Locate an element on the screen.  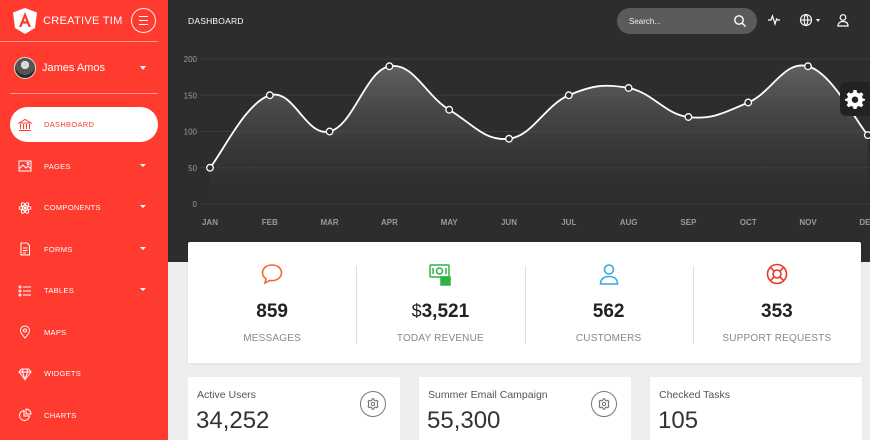
stat-messages: 859 MESSAGES is located at coordinates (272, 302).